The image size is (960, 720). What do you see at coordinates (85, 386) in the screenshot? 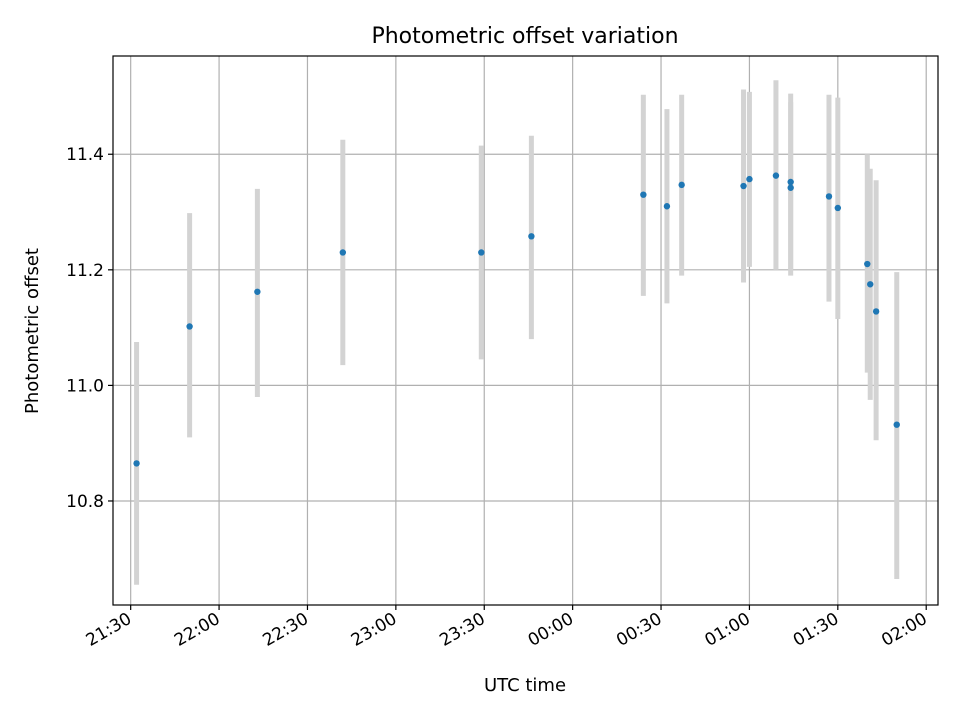
I see `y-tick-label: 11.0` at bounding box center [85, 386].